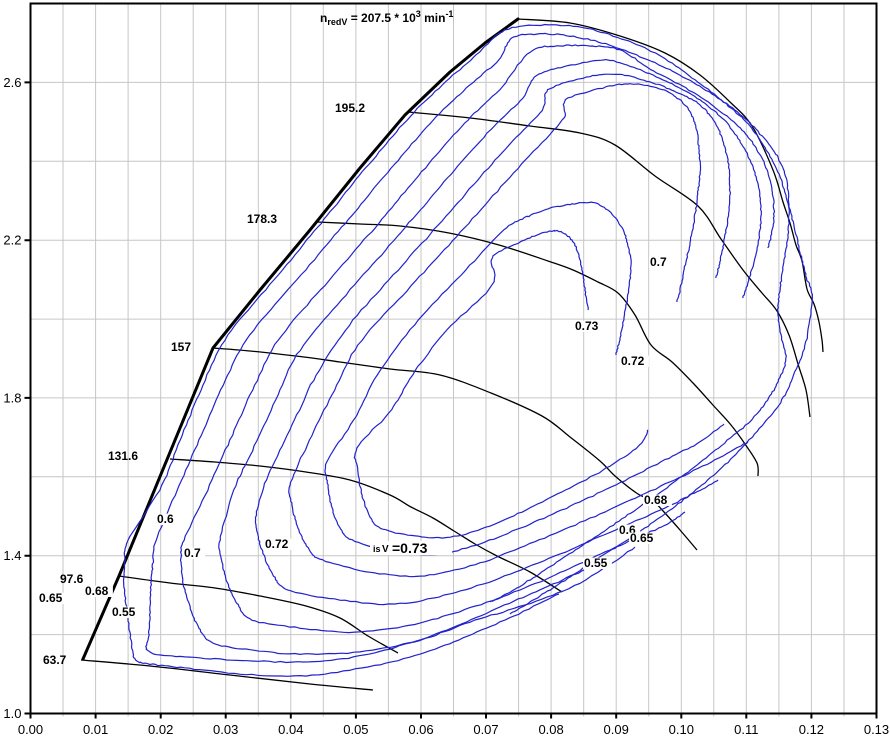 The image size is (890, 742). What do you see at coordinates (12, 240) in the screenshot?
I see `svg-text: 2.2` at bounding box center [12, 240].